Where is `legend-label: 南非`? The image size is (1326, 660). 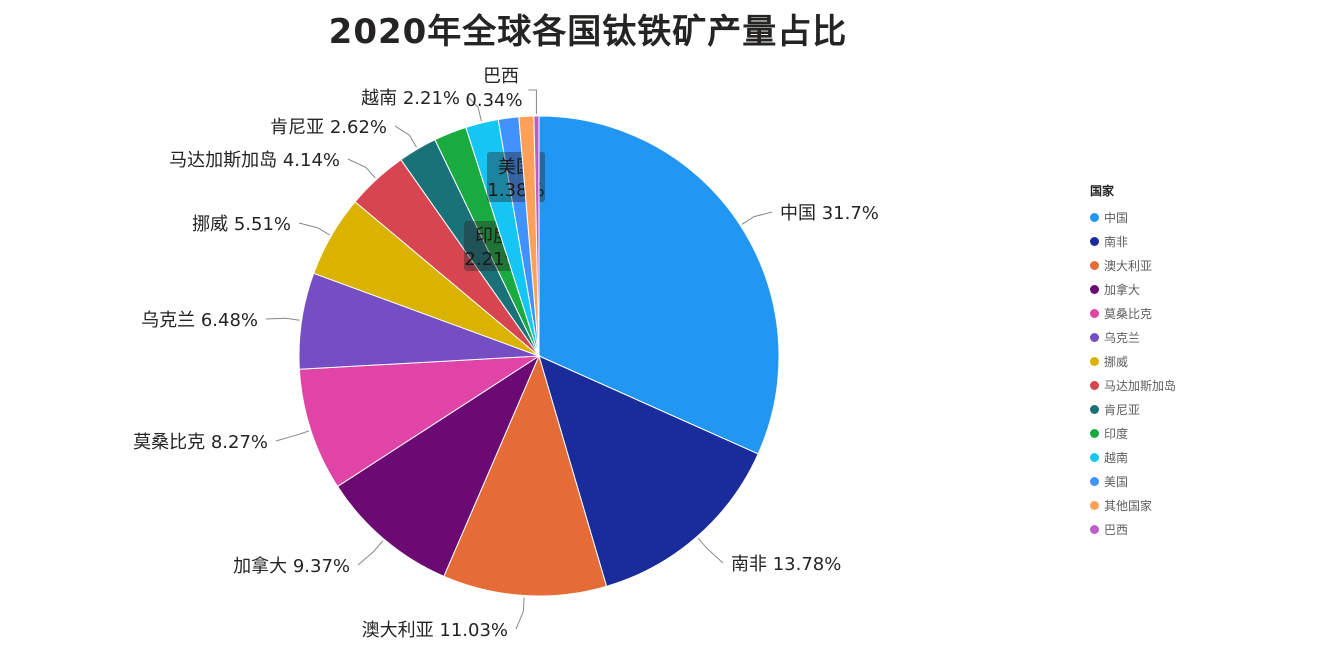
legend-label: 南非 is located at coordinates (1116, 241).